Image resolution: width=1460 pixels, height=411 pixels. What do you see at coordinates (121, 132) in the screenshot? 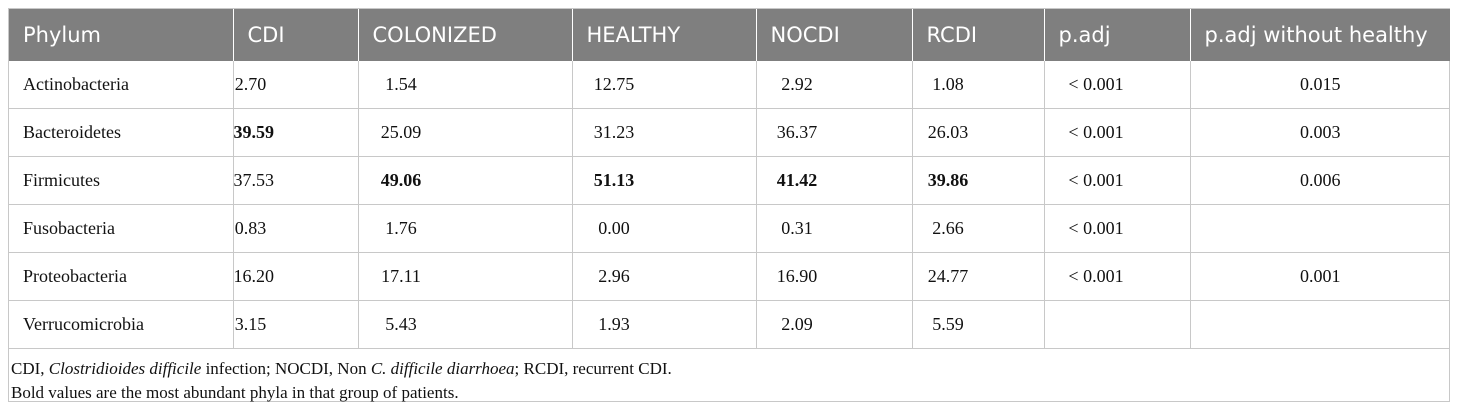
I see `row-label: Bacteroidetes` at bounding box center [121, 132].